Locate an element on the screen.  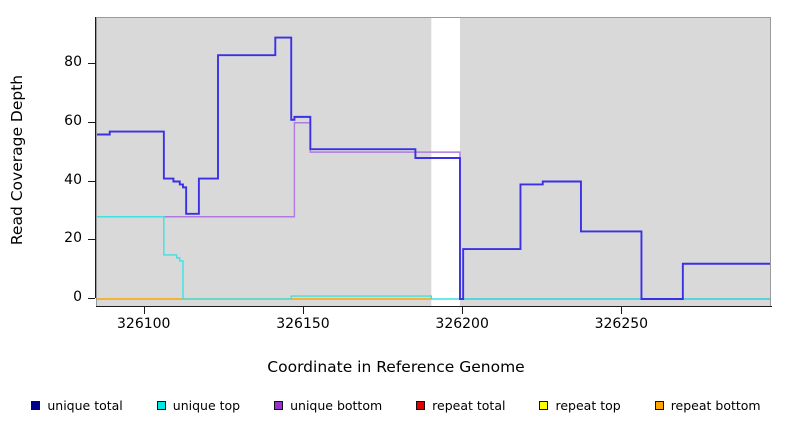
y-tick-label: 0 is located at coordinates (77, 297).